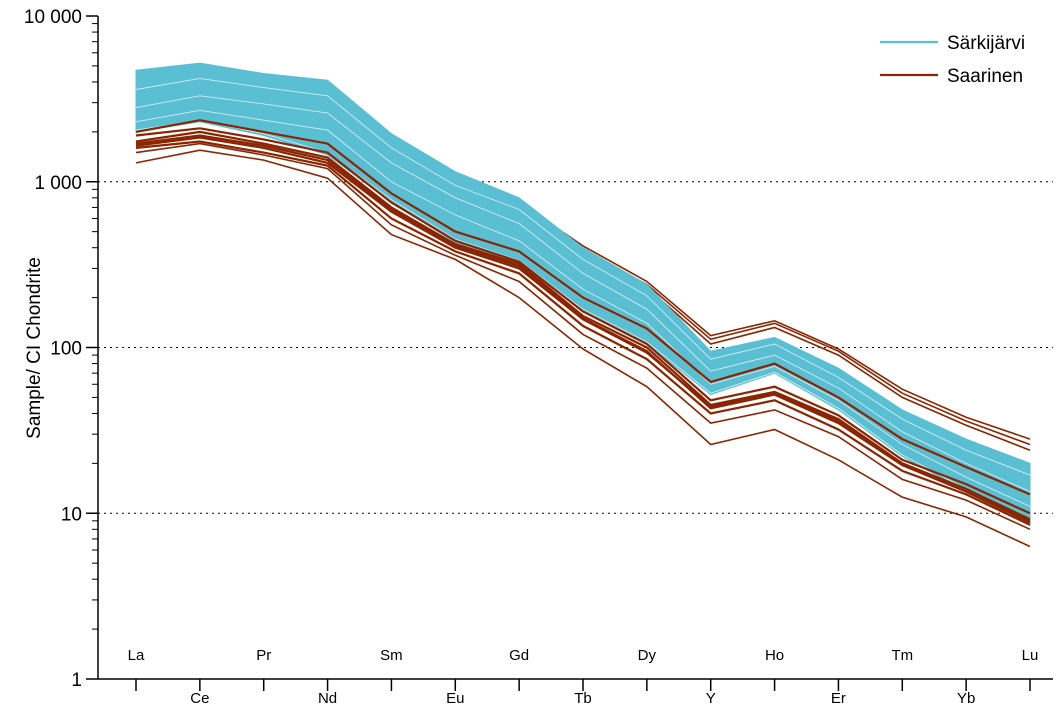 Image resolution: width=1059 pixels, height=710 pixels. I want to click on x-tick-label: Y, so click(711, 698).